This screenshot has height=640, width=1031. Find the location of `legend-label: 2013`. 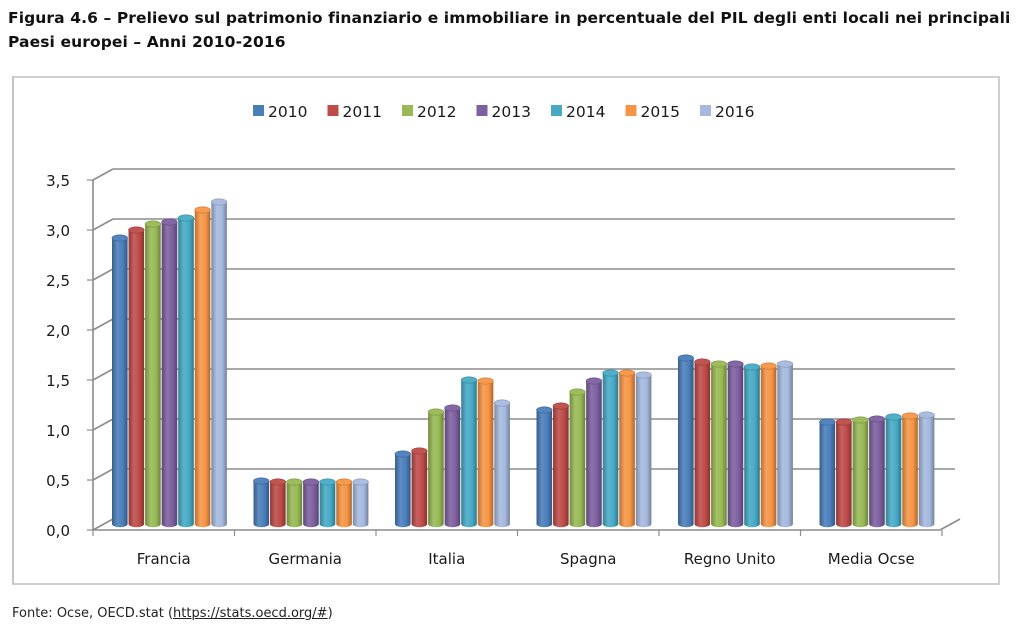

legend-label: 2013 is located at coordinates (511, 112).